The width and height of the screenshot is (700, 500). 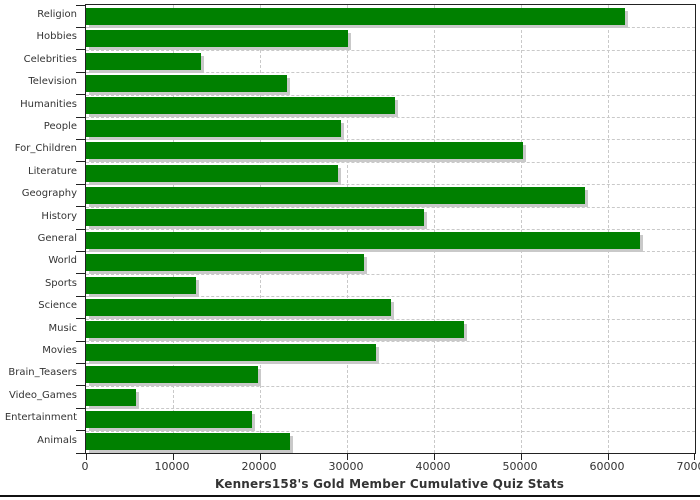 I want to click on bar-science, so click(x=238, y=307).